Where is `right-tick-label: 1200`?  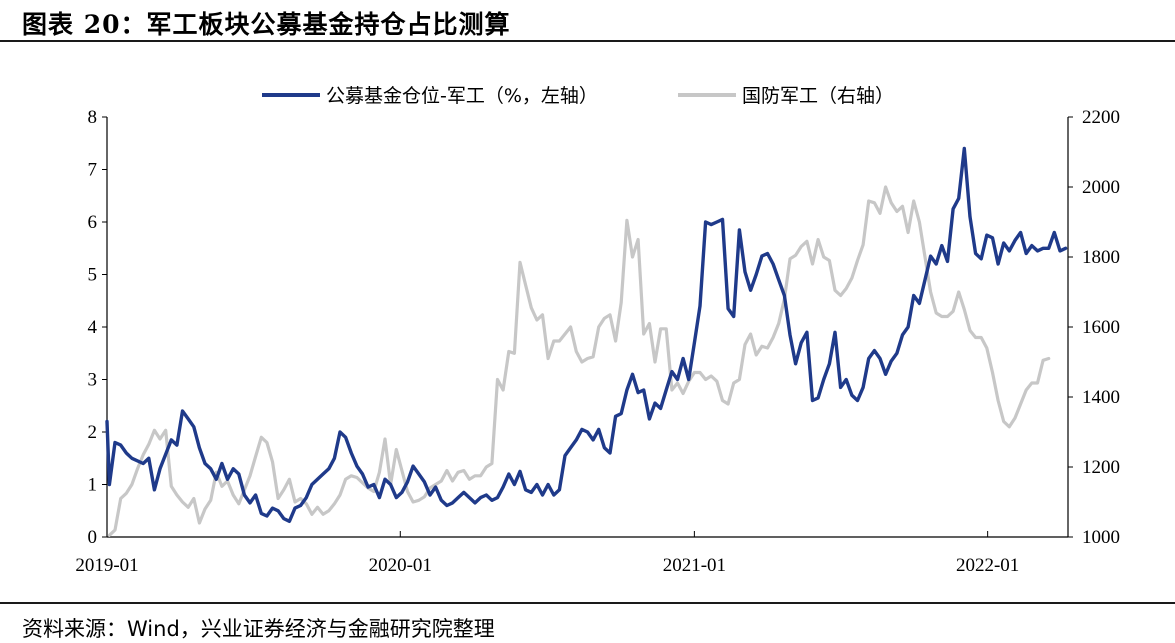 right-tick-label: 1200 is located at coordinates (1101, 467).